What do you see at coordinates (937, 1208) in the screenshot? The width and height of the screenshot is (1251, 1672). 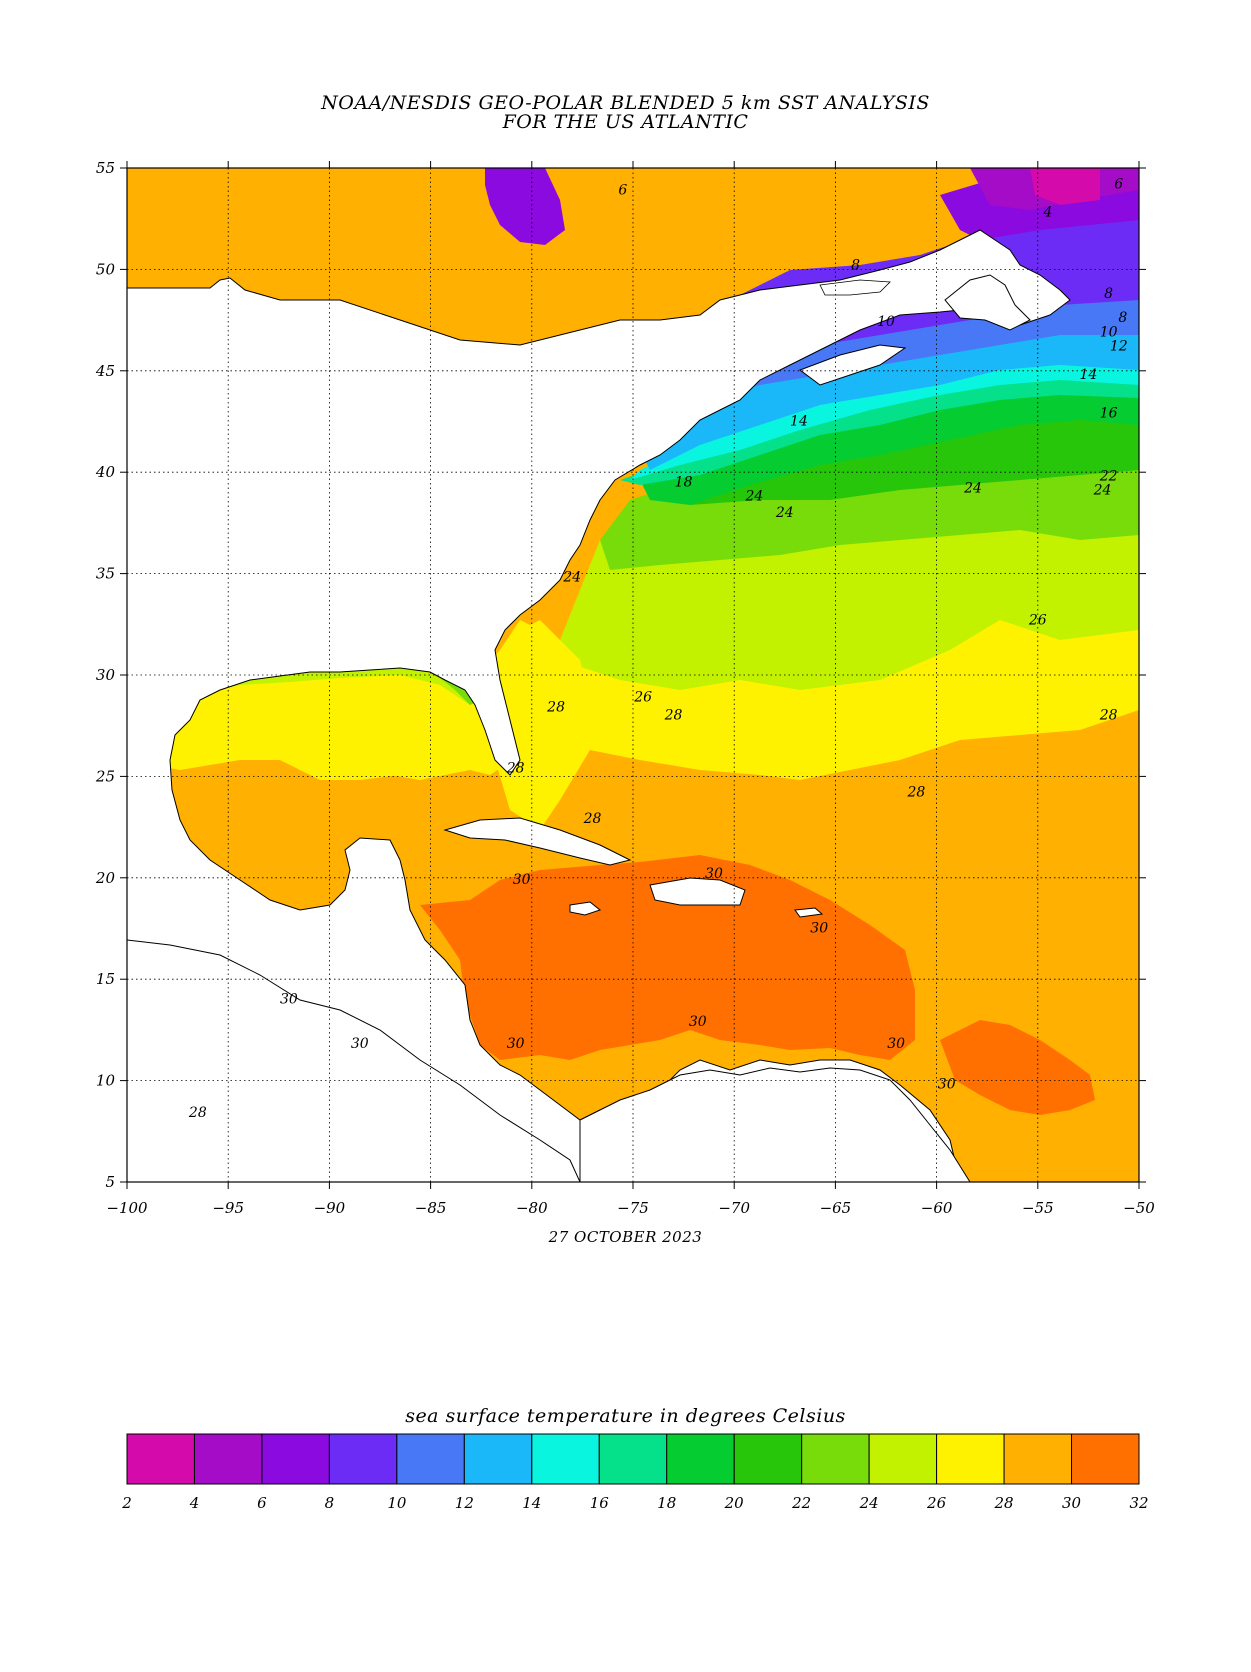 I see `tick-label-lon: −60` at bounding box center [937, 1208].